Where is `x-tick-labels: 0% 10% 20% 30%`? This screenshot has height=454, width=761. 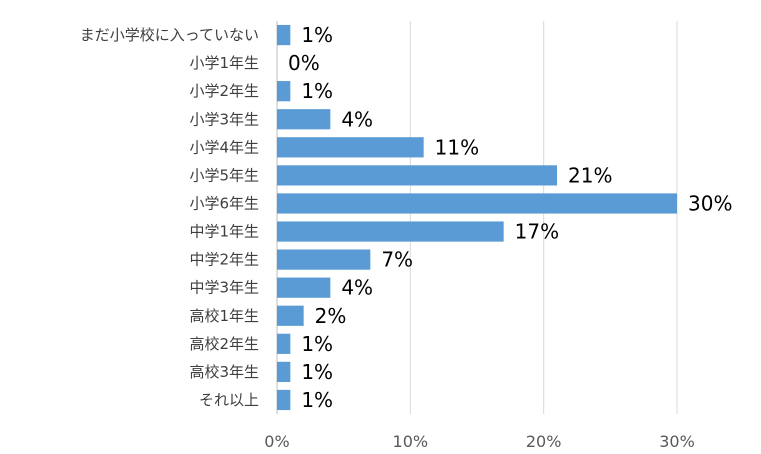 x-tick-labels: 0% 10% 20% 30% is located at coordinates (479, 441).